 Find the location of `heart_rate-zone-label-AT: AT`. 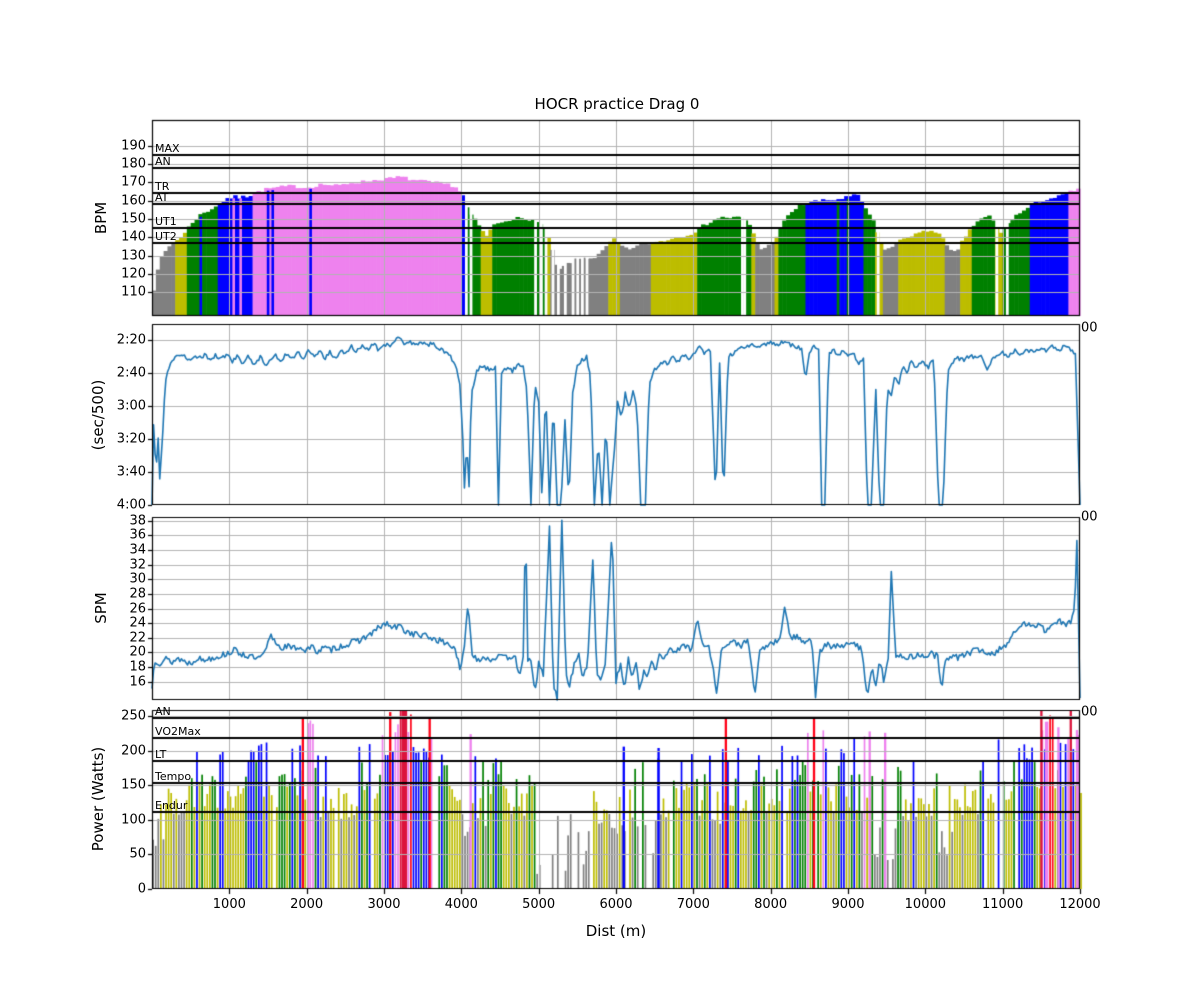

heart_rate-zone-label-AT: AT is located at coordinates (162, 198).